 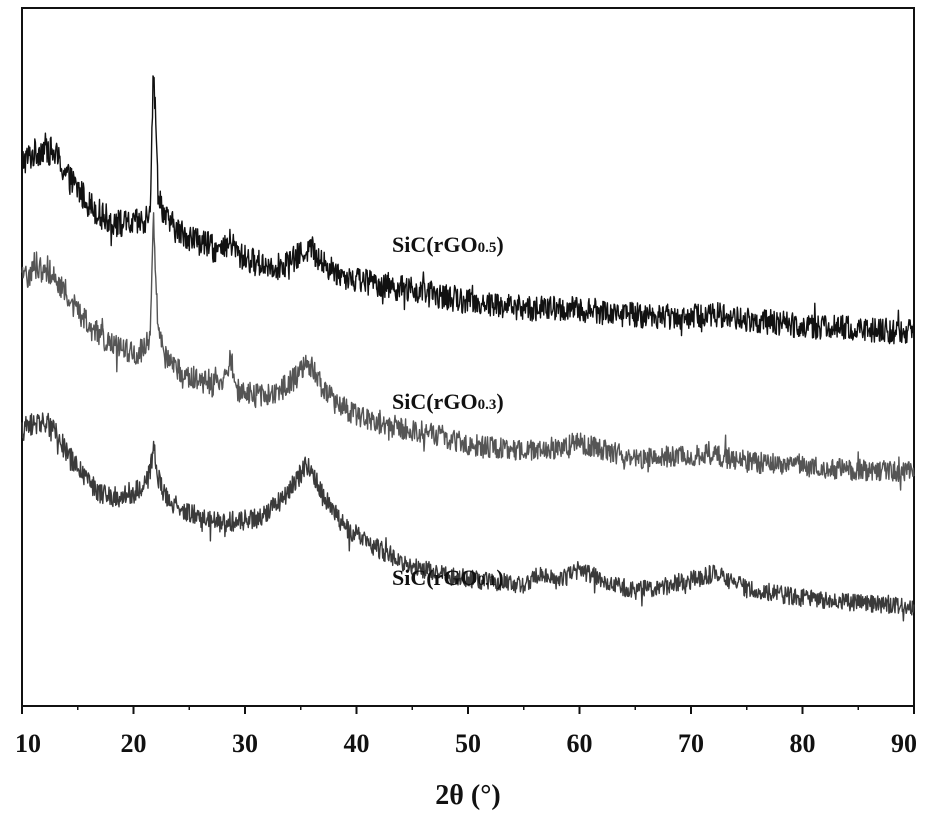 I want to click on x-tick-label-90: 90, so click(x=904, y=743).